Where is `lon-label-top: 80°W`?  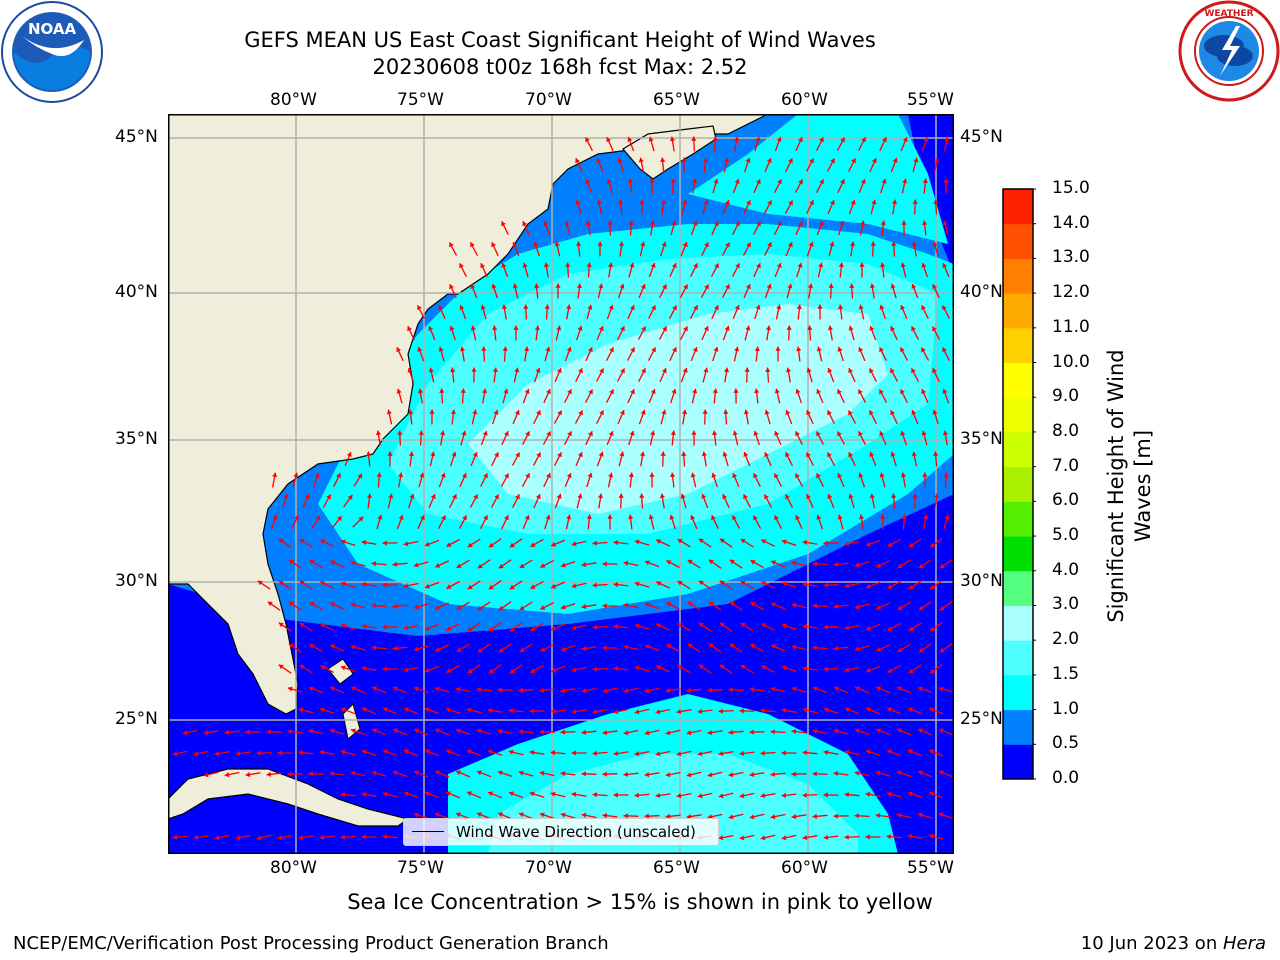 lon-label-top: 80°W is located at coordinates (293, 100).